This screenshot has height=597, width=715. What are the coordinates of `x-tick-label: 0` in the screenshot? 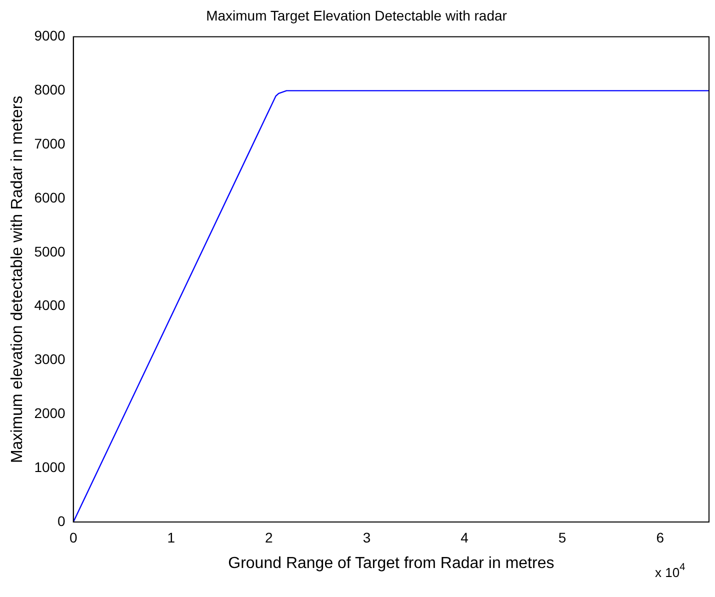 It's located at (73, 537).